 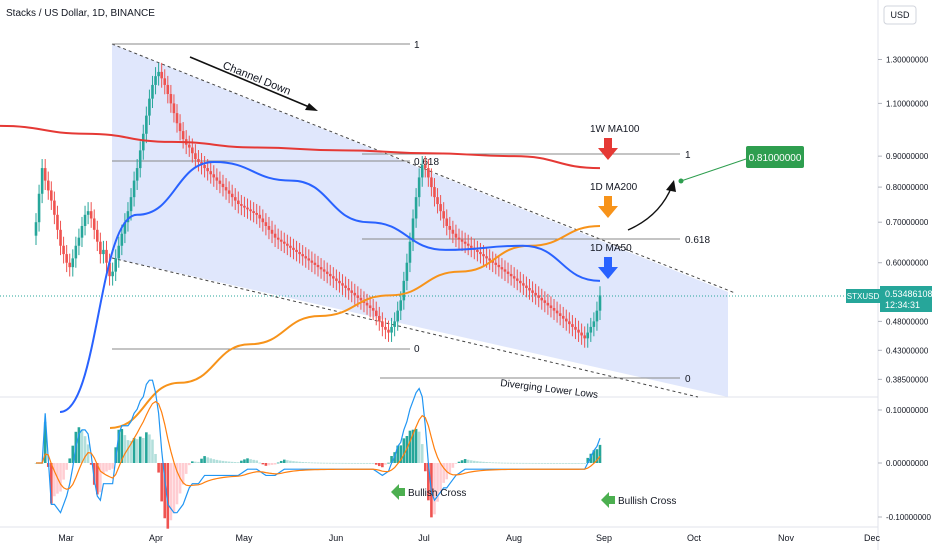 I want to click on currency-label: USD, so click(x=900, y=15).